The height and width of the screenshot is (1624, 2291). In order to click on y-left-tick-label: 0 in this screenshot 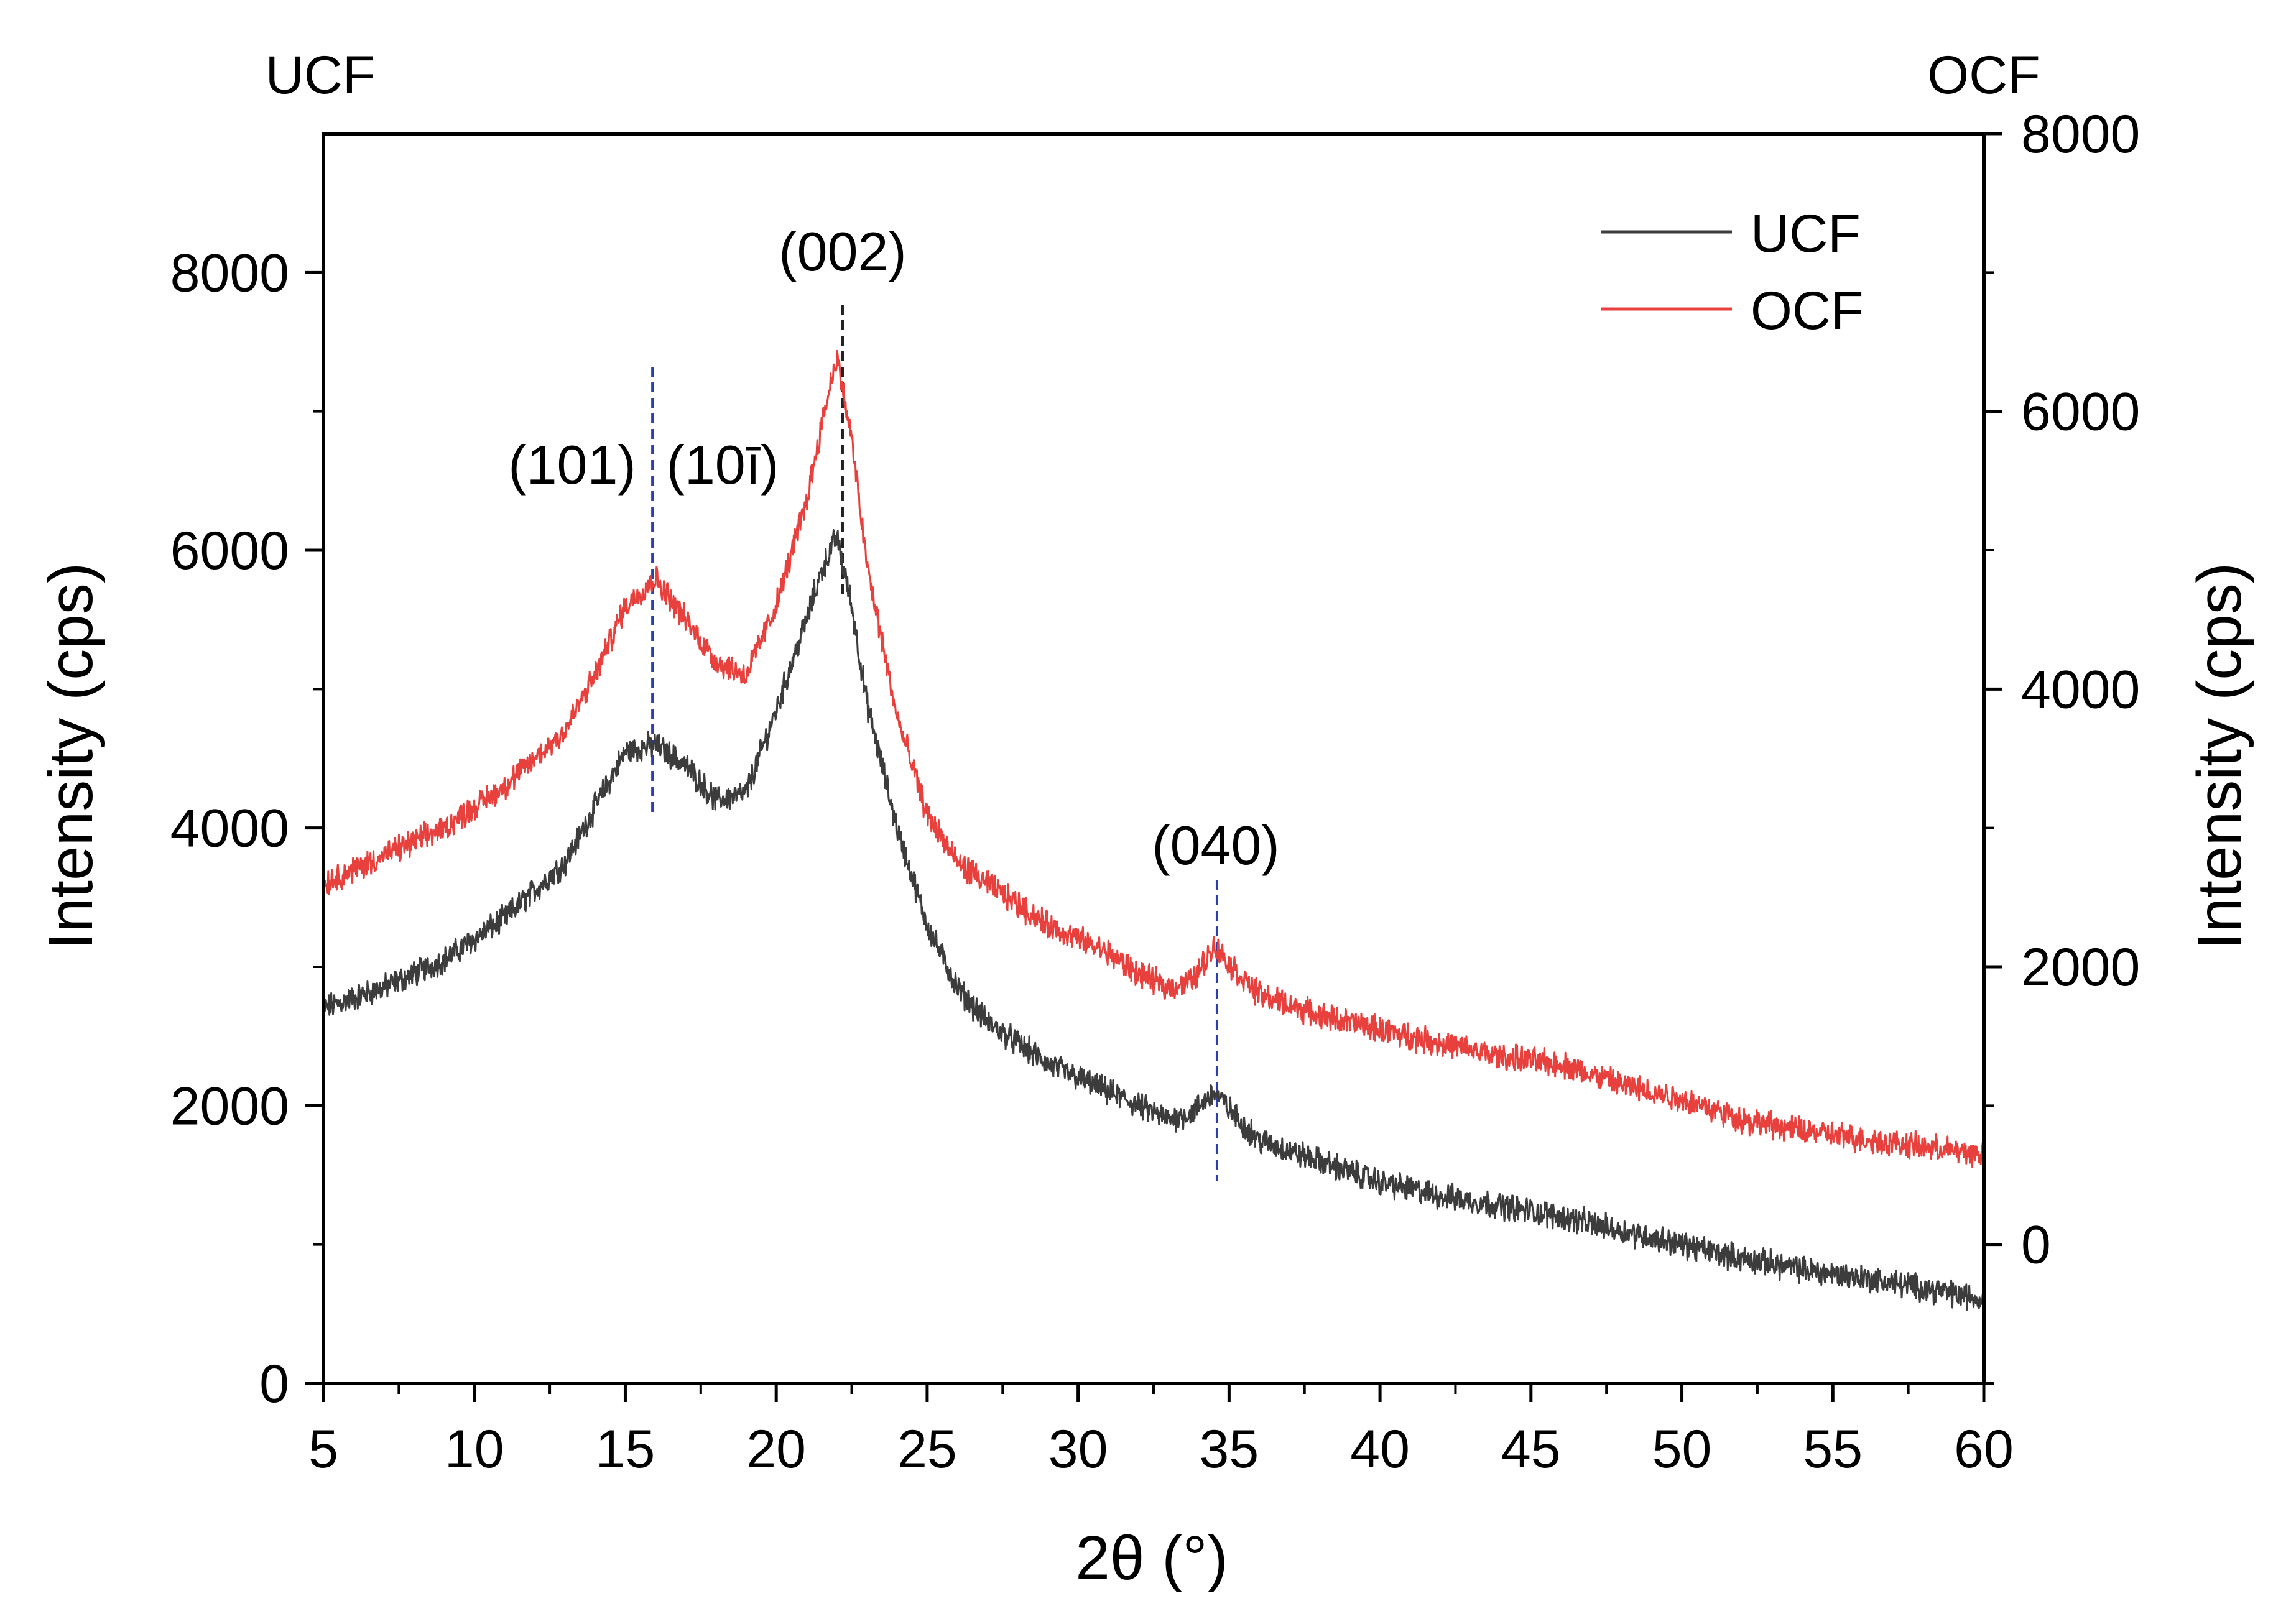, I will do `click(274, 1384)`.